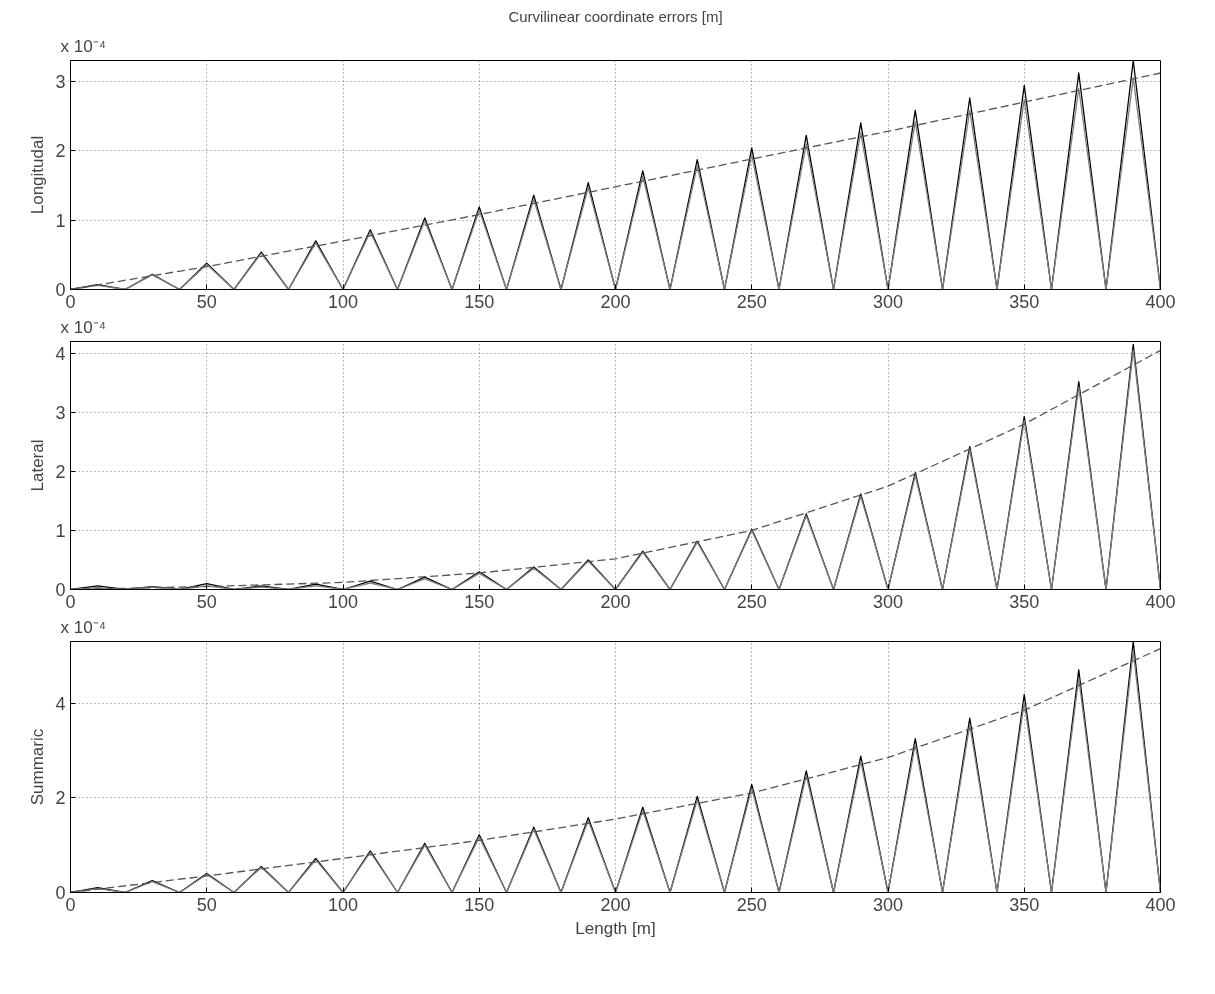  I want to click on y-axis-title: Summaric, so click(38, 767).